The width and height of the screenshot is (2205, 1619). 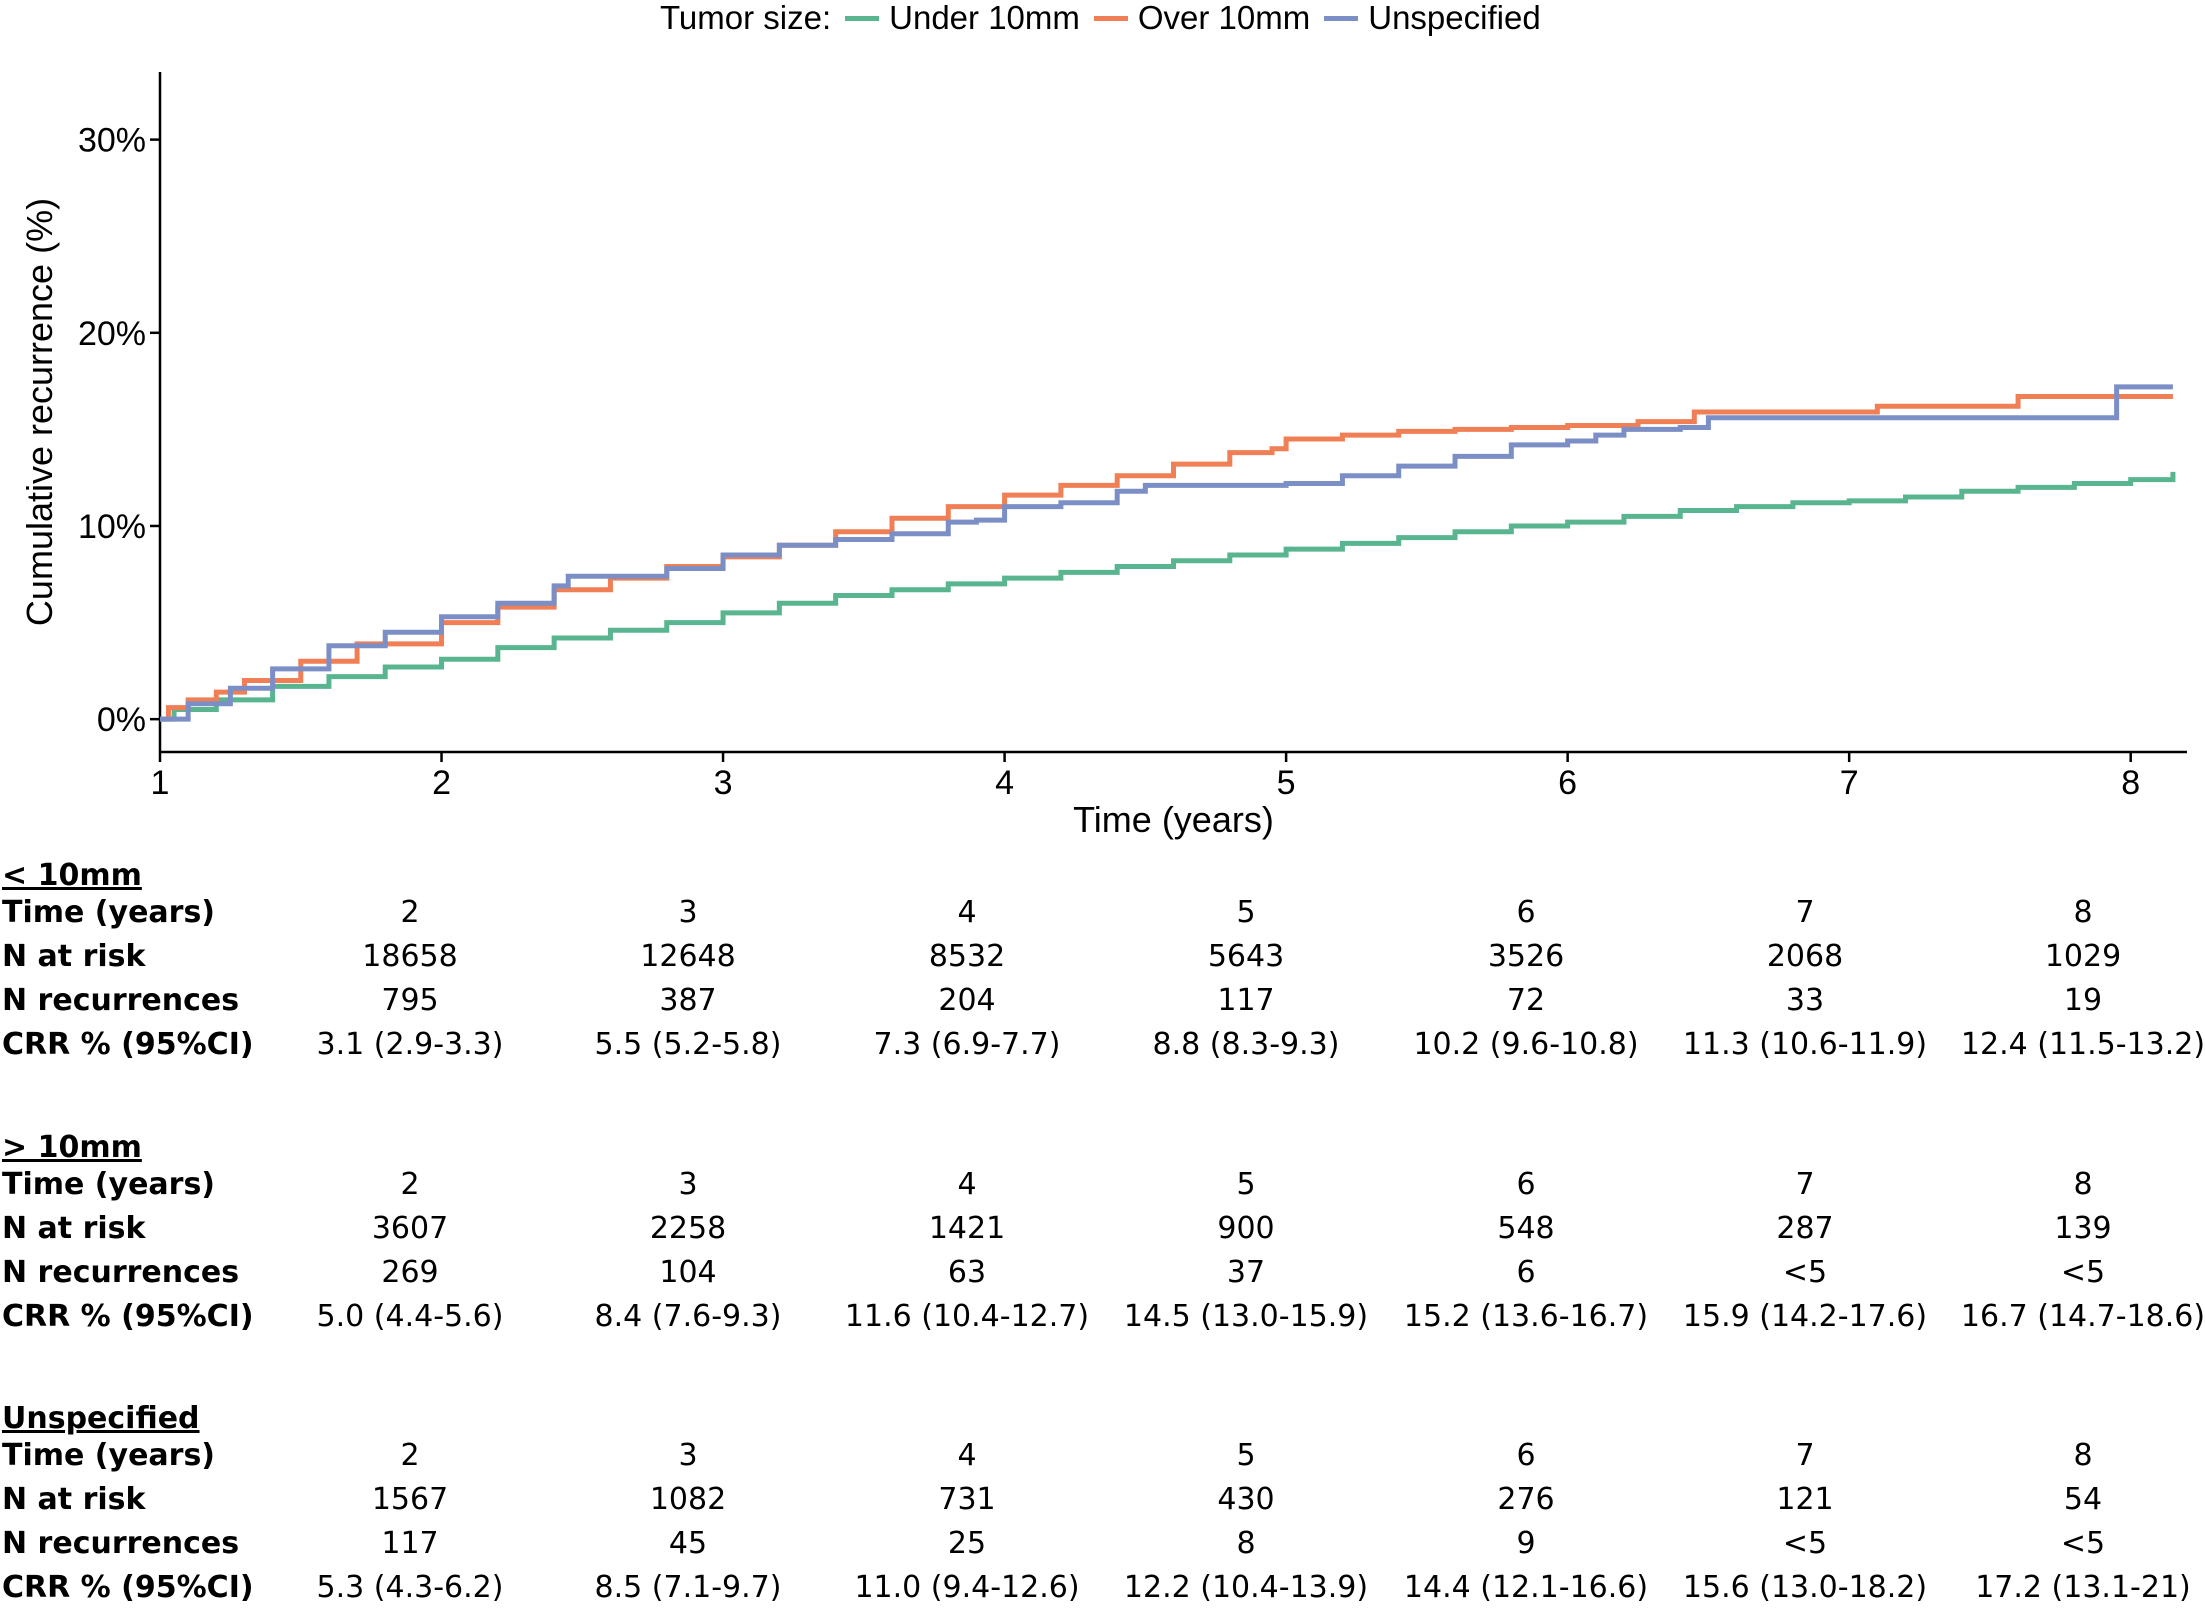 I want to click on risk-row-label: CRR % (95%CI), so click(x=128, y=1044).